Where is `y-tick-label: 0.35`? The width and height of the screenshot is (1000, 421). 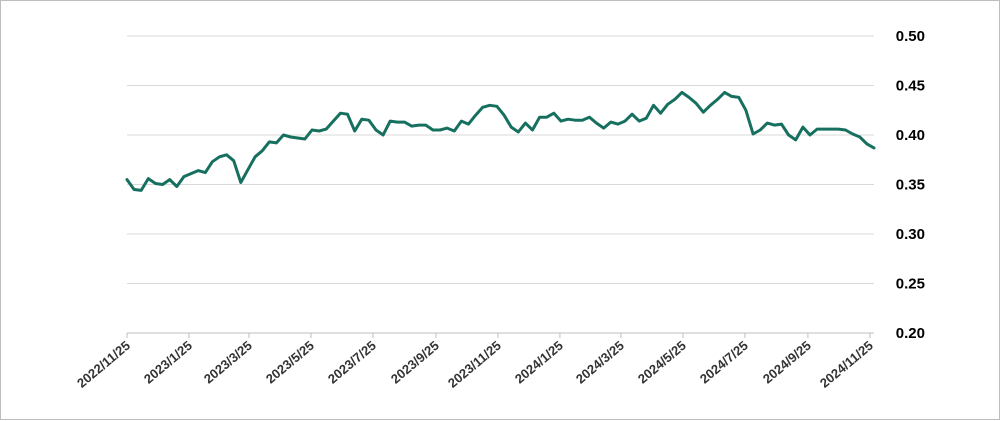
y-tick-label: 0.35 is located at coordinates (910, 185).